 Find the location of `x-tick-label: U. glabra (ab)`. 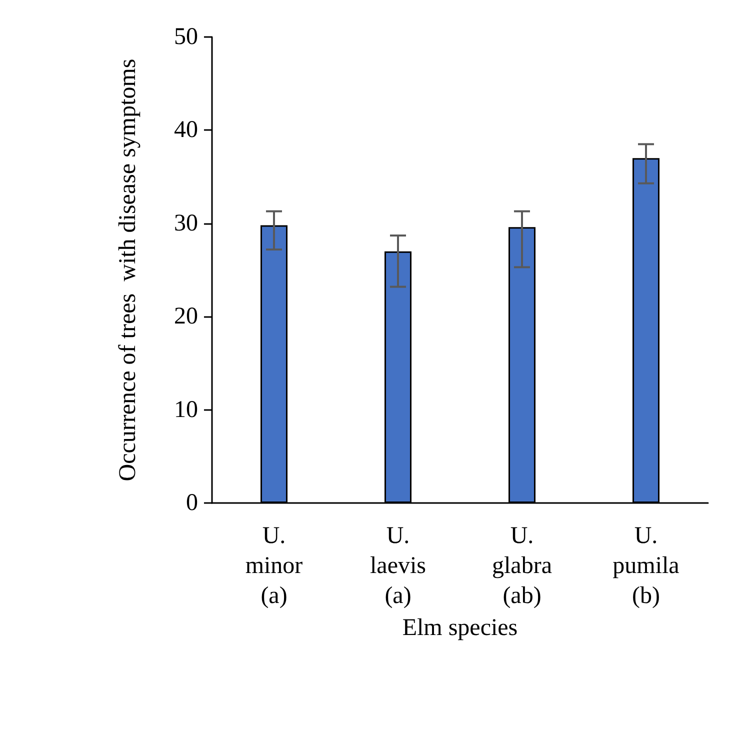

x-tick-label: U. glabra (ab) is located at coordinates (522, 566).